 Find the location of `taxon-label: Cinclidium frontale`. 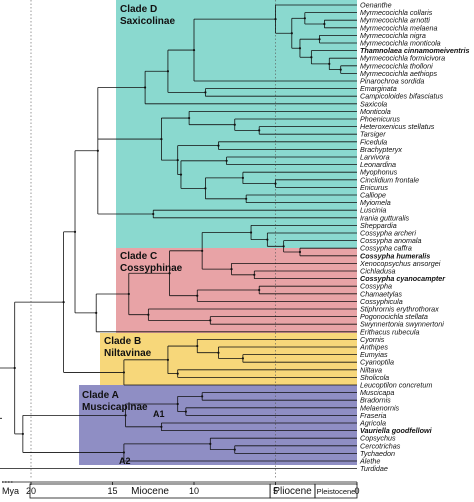

taxon-label: Cinclidium frontale is located at coordinates (389, 179).